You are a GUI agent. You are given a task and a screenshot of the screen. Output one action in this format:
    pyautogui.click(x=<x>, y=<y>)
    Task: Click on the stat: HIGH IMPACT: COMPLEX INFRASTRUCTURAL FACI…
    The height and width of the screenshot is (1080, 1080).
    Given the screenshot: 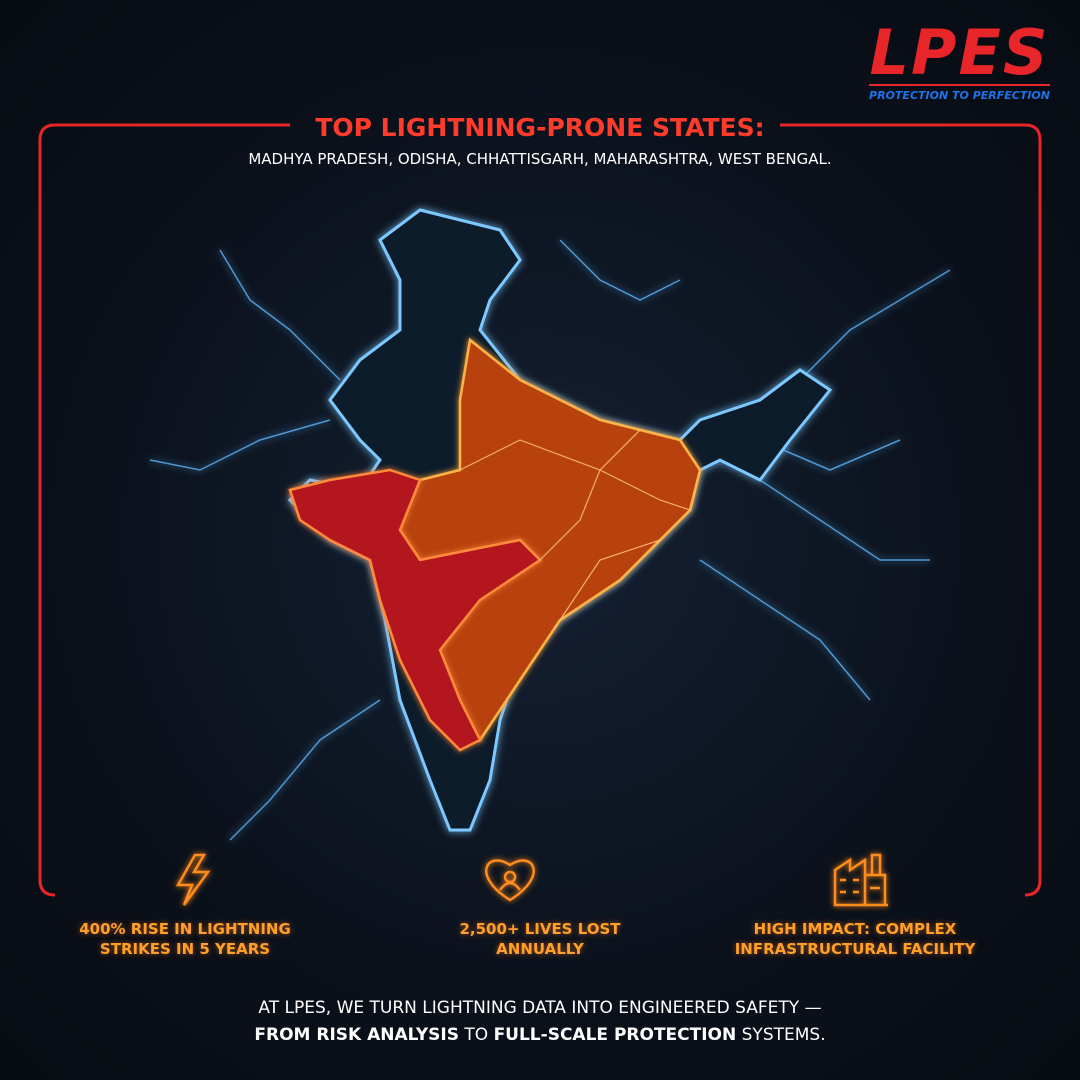 What is the action you would take?
    pyautogui.click(x=855, y=939)
    